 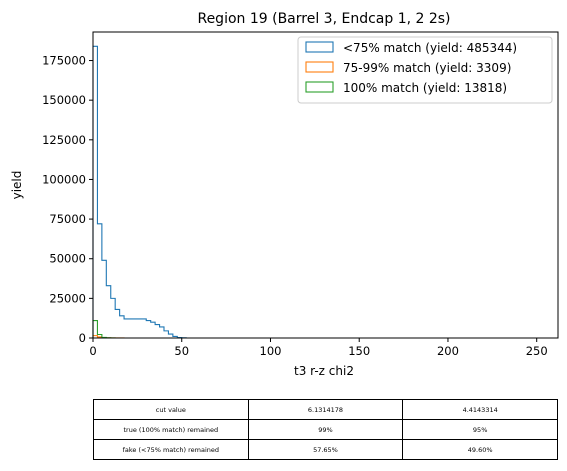 I want to click on table-cell: true (100% match) remained, so click(x=171, y=429).